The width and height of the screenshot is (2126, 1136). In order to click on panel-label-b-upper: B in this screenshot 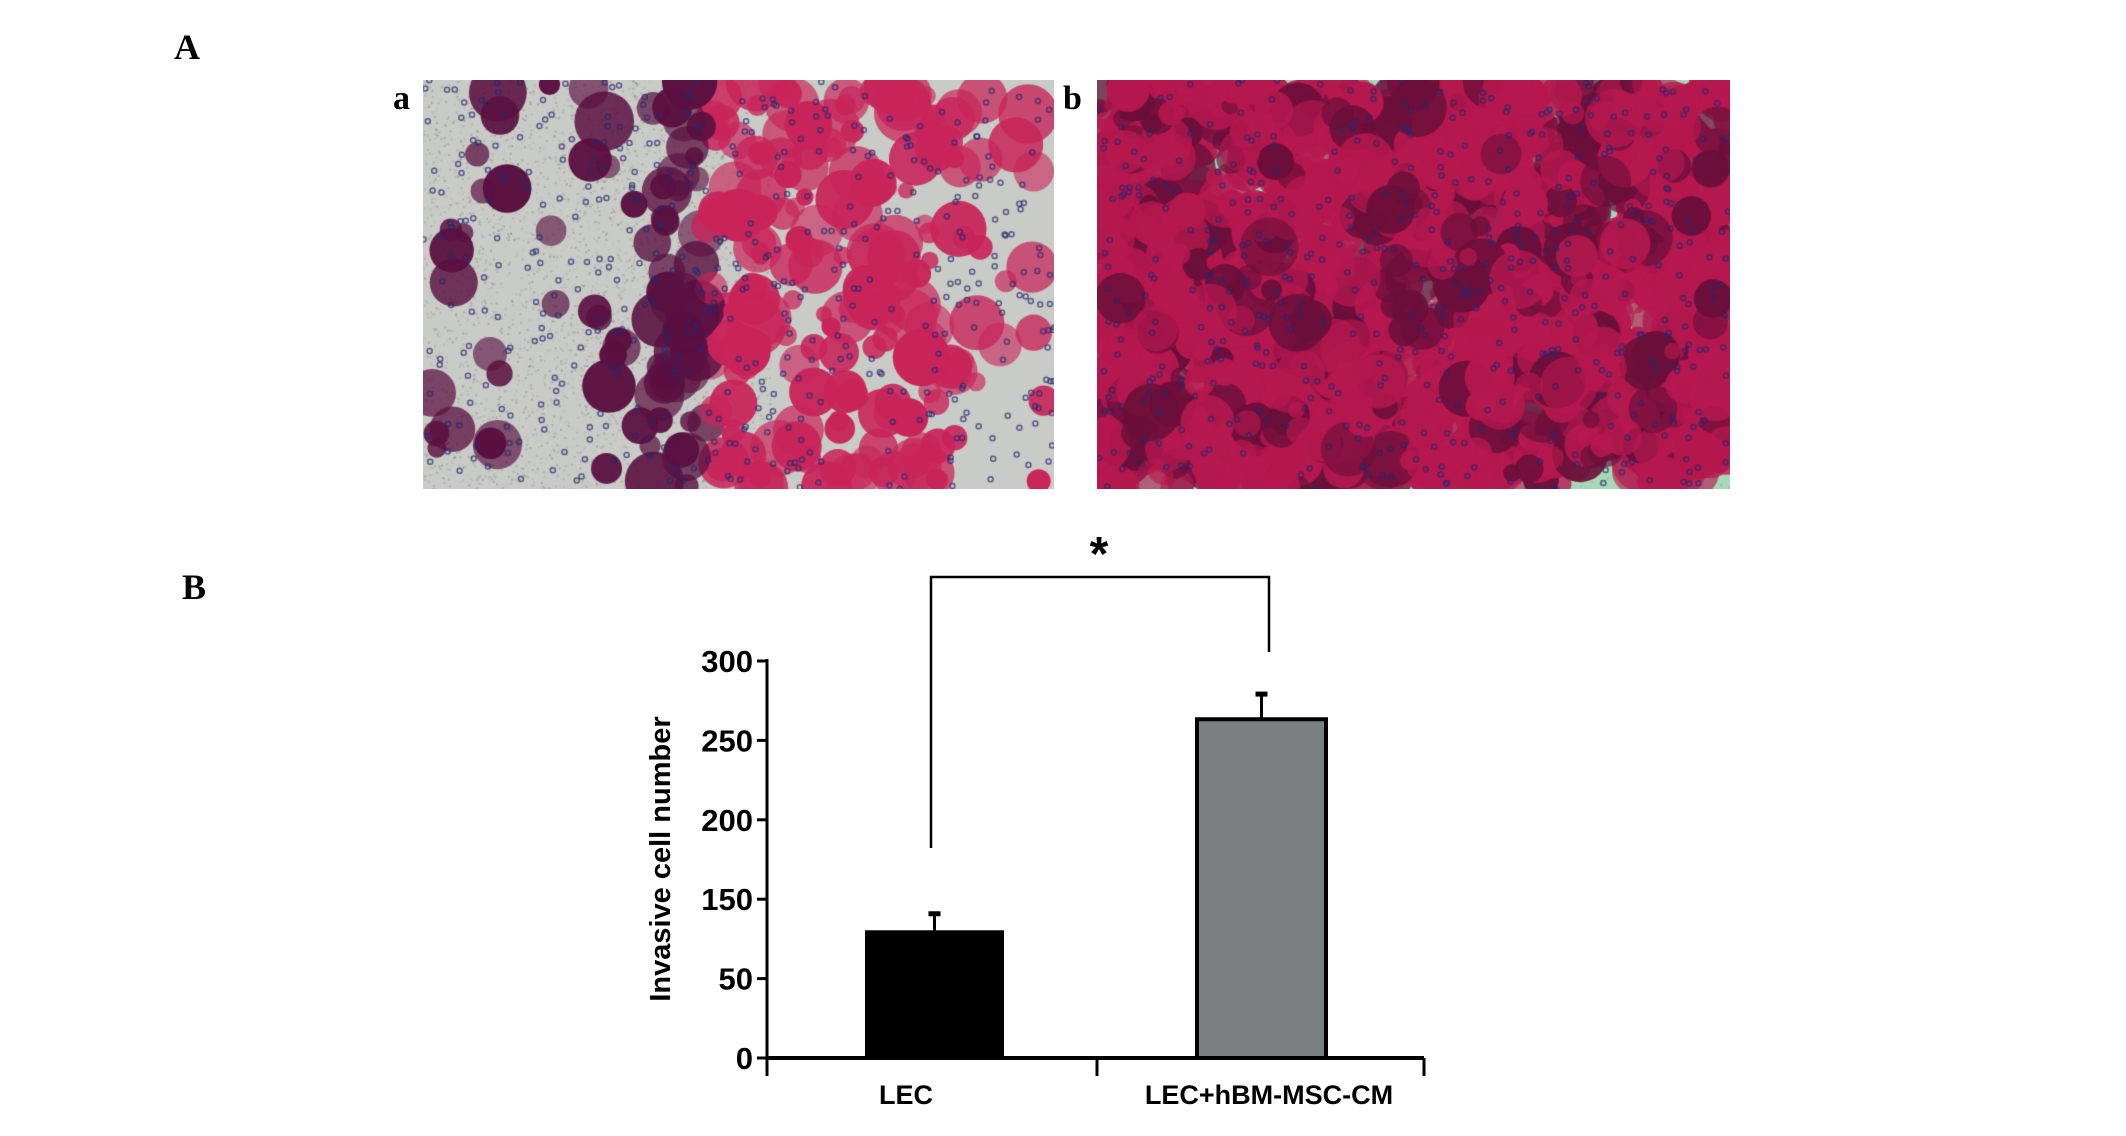, I will do `click(194, 587)`.